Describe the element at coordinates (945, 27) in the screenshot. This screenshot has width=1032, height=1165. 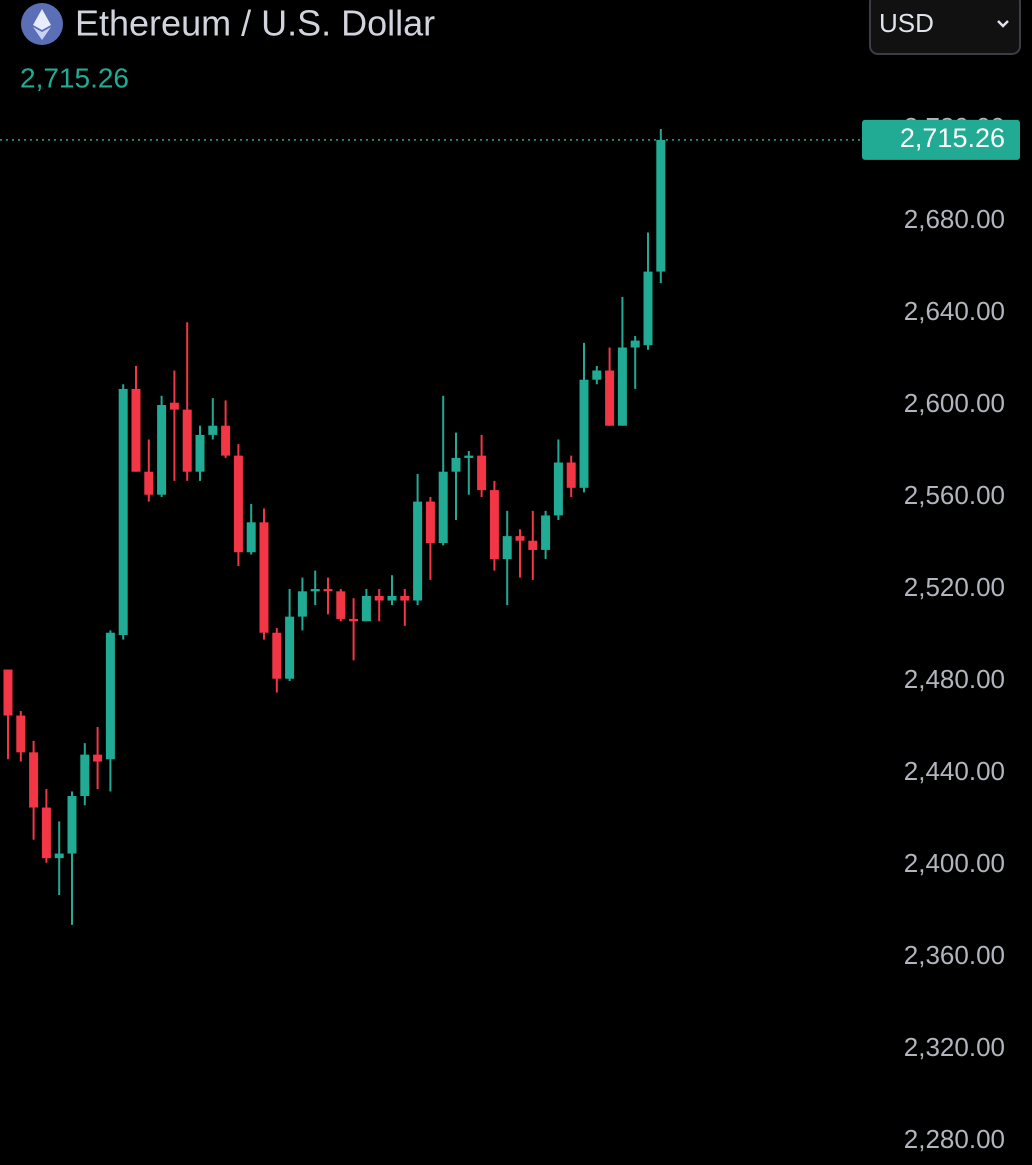
I see `currency-select: USD` at that location.